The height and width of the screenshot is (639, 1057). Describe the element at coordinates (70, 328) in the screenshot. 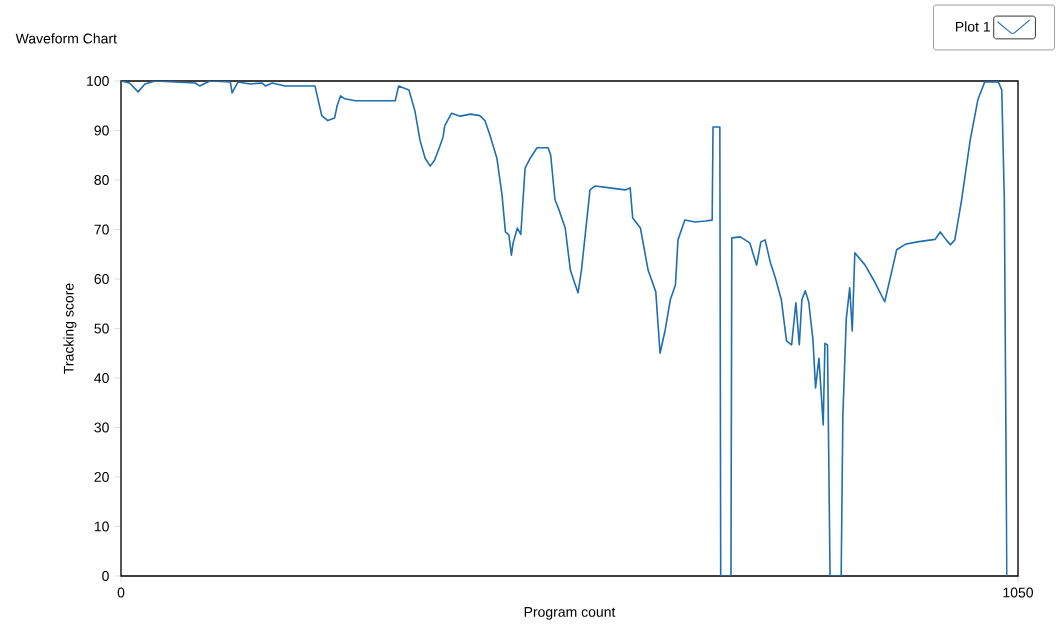

I see `y-axis-title: Tracking score` at that location.